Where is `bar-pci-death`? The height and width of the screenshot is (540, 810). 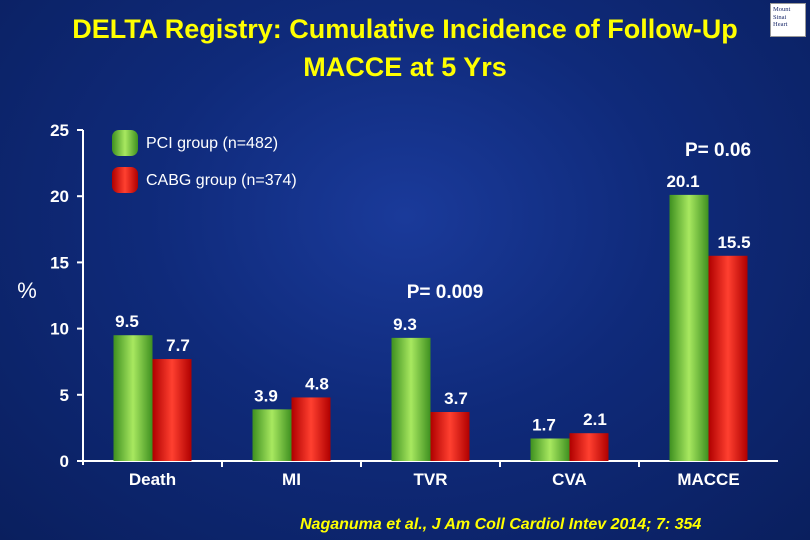
bar-pci-death is located at coordinates (133, 398).